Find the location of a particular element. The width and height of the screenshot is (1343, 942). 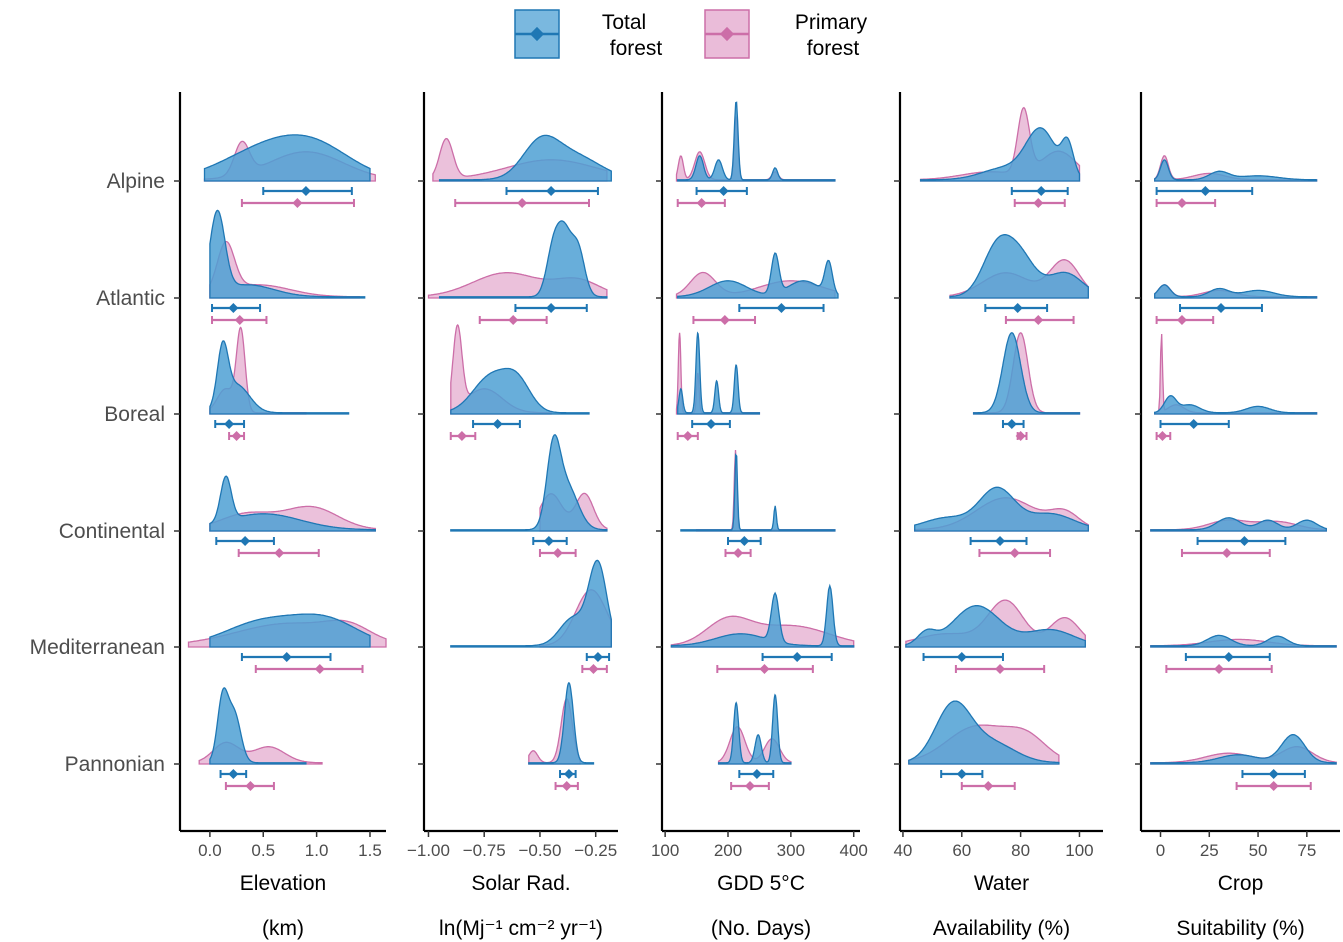

x-tick-label: 100 is located at coordinates (1079, 850).